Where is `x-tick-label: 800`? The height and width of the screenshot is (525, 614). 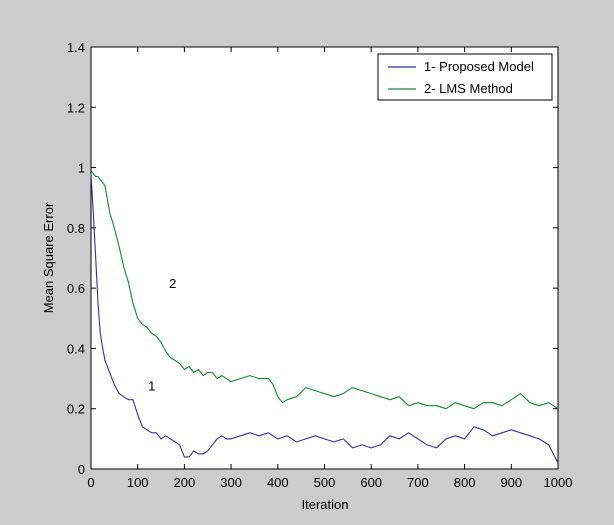 x-tick-label: 800 is located at coordinates (465, 482).